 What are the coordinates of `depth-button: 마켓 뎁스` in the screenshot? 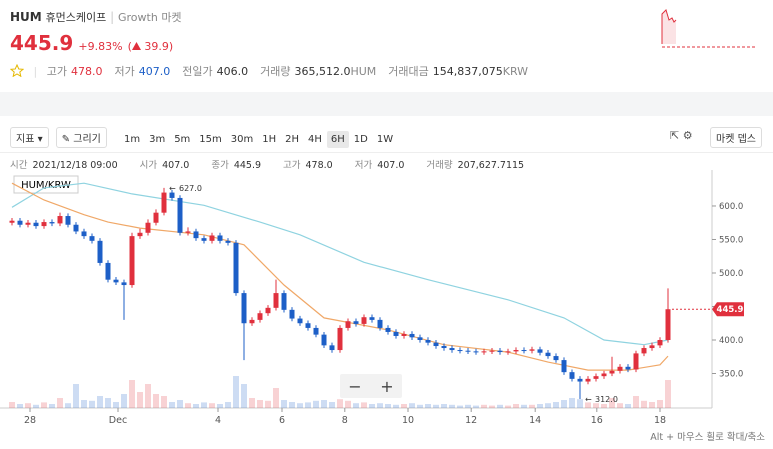 It's located at (736, 137).